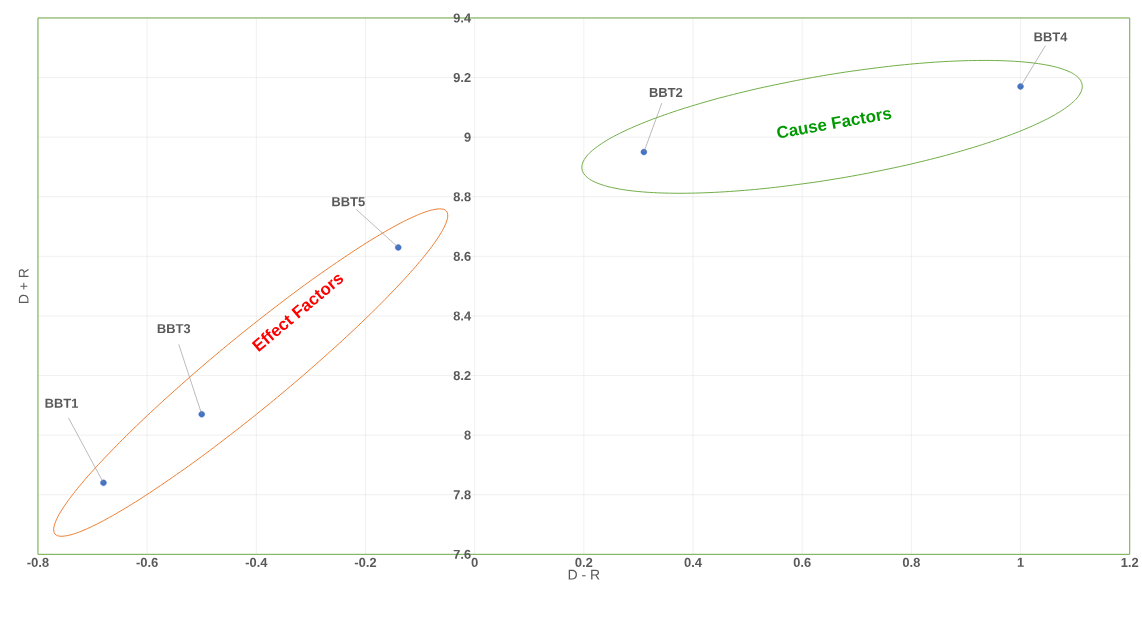  What do you see at coordinates (462, 256) in the screenshot?
I see `y-tick-label: 8.6` at bounding box center [462, 256].